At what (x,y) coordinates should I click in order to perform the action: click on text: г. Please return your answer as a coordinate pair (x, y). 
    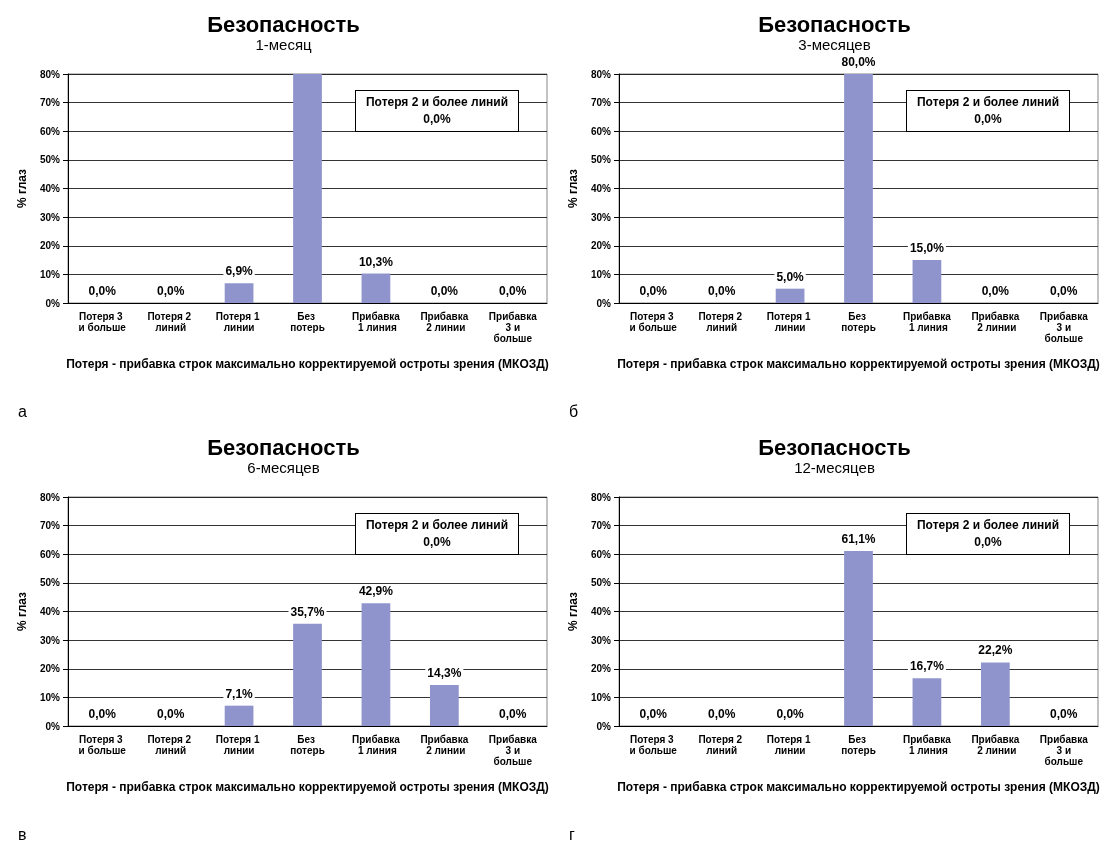
    Looking at the image, I should click on (572, 835).